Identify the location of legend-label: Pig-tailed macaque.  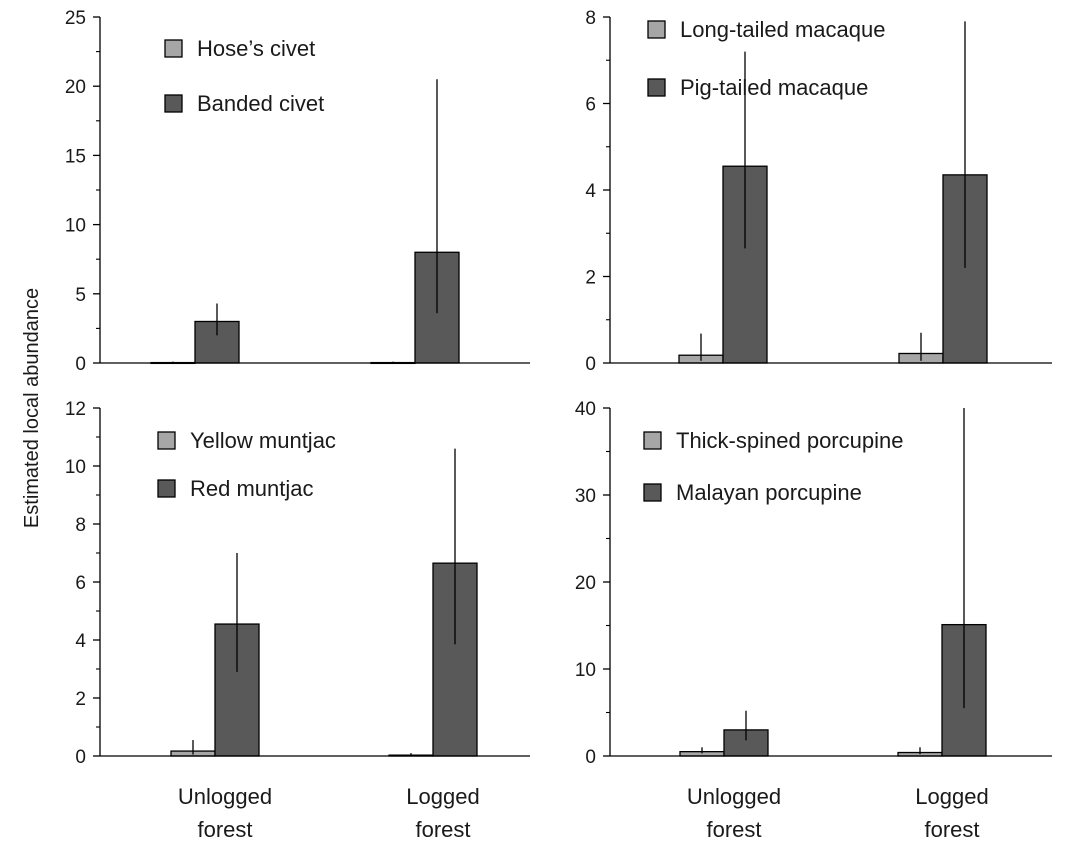
(774, 87).